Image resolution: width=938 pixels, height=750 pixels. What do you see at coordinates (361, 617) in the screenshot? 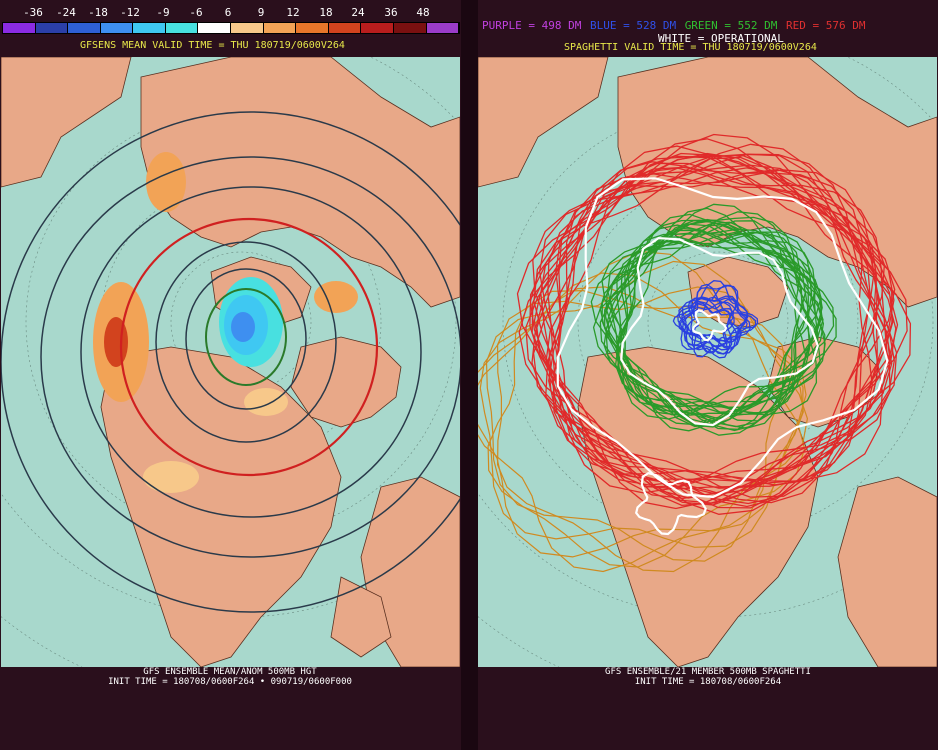
I see `caribbean-land` at bounding box center [361, 617].